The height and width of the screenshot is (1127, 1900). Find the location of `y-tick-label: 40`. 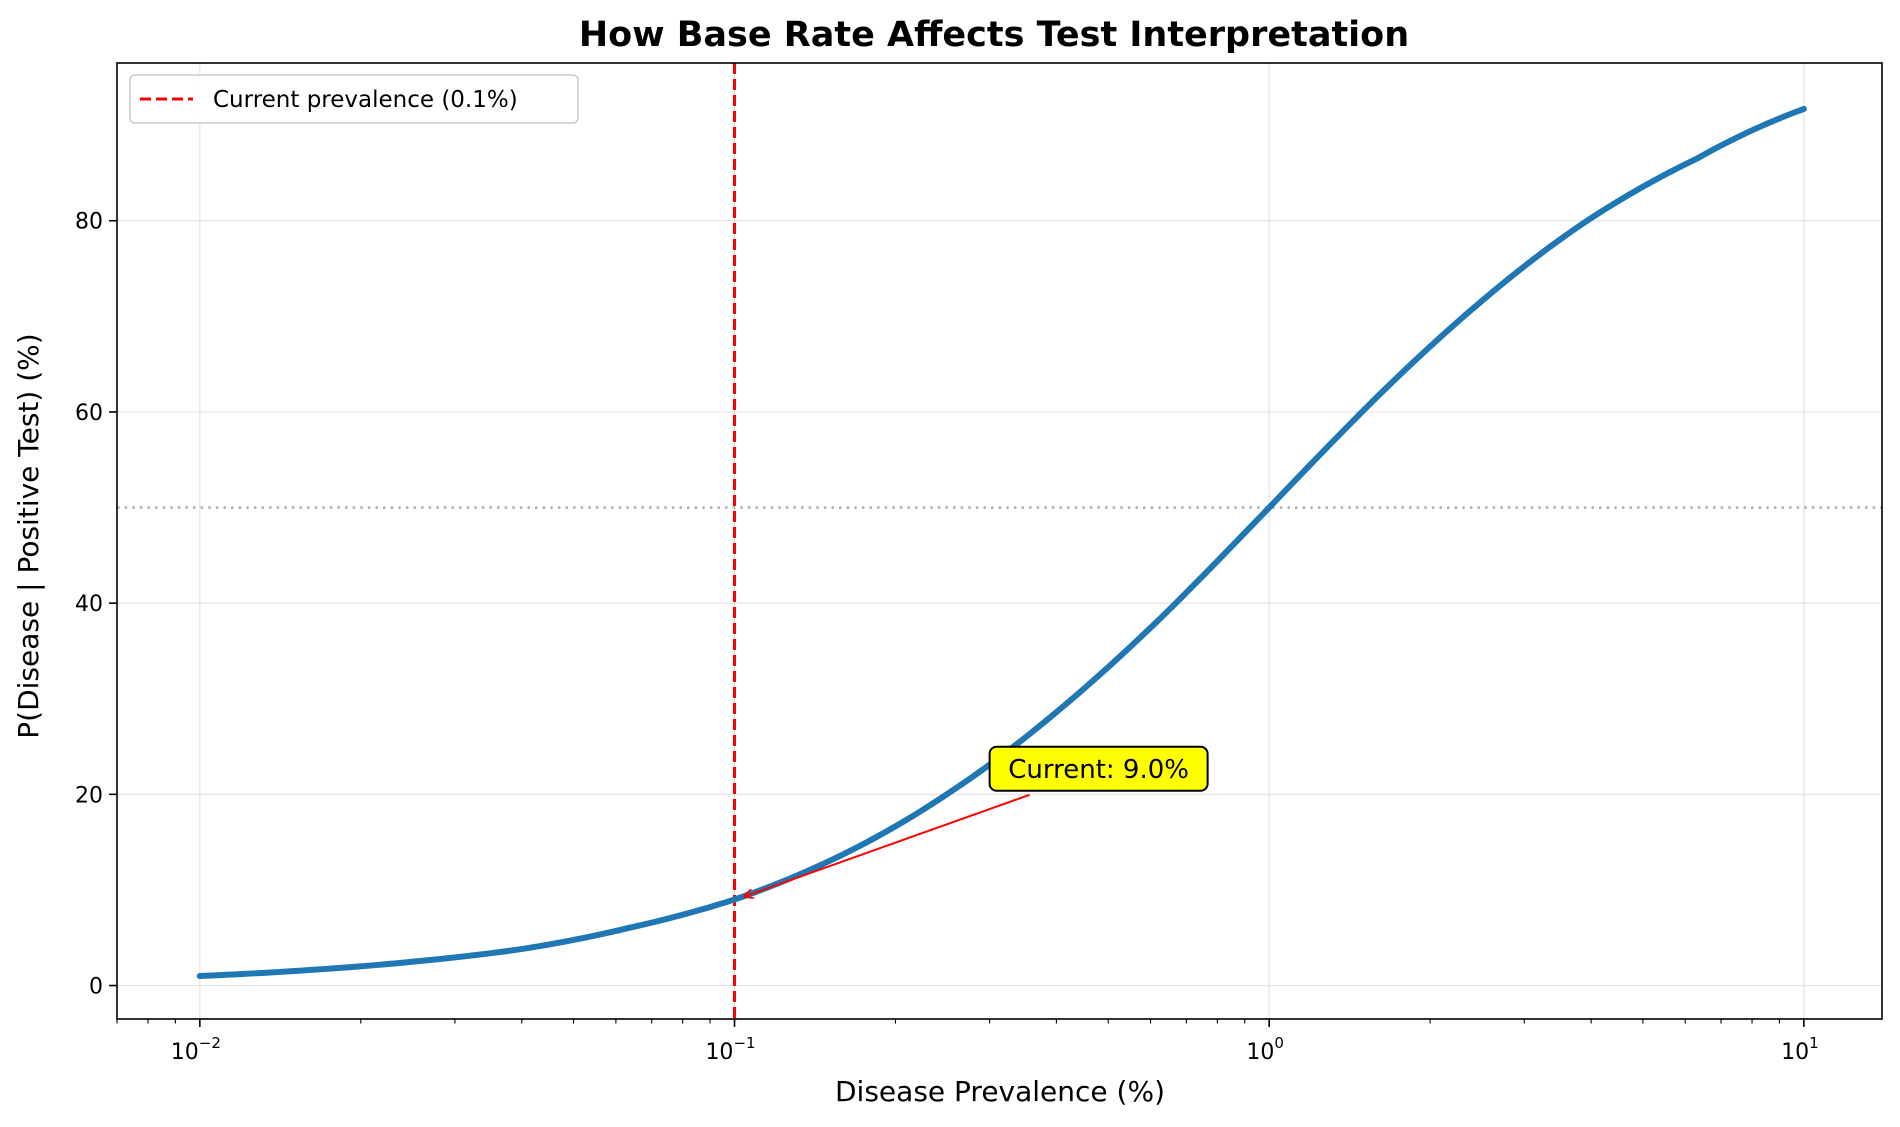

y-tick-label: 40 is located at coordinates (89, 604).